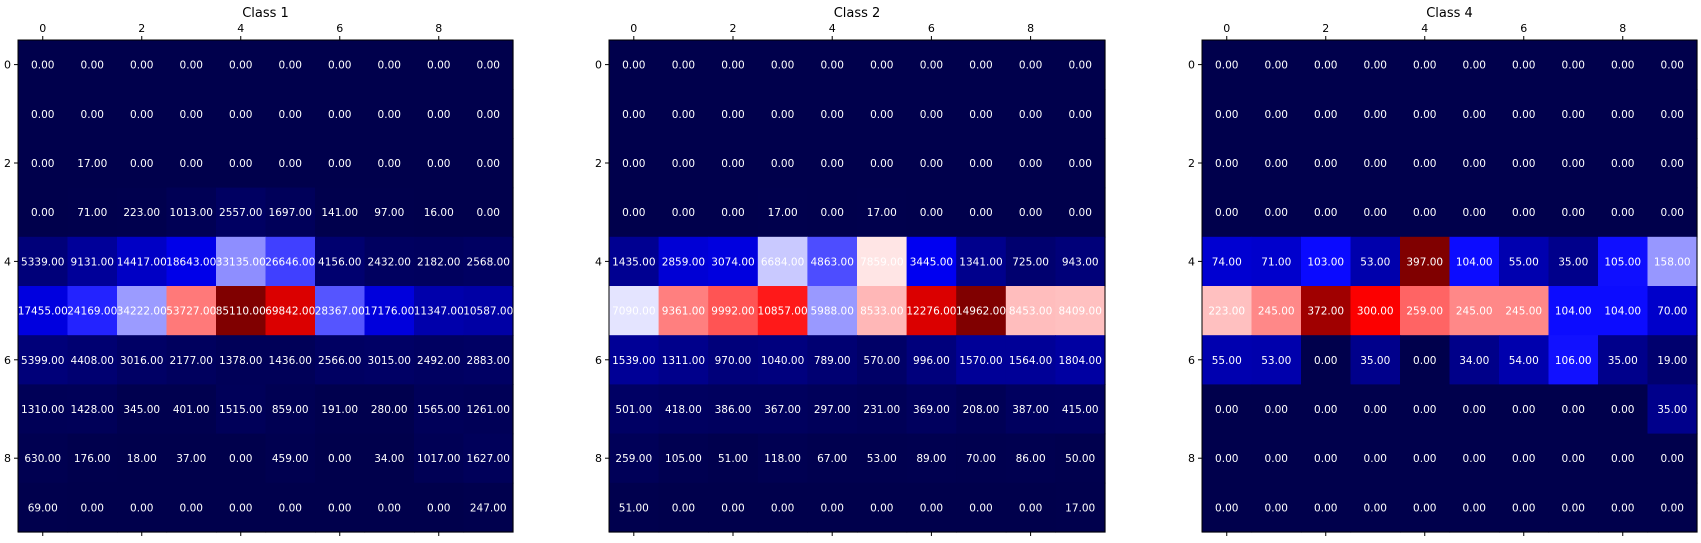  What do you see at coordinates (1424, 312) in the screenshot?
I see `cell-value-label: 259.00` at bounding box center [1424, 312].